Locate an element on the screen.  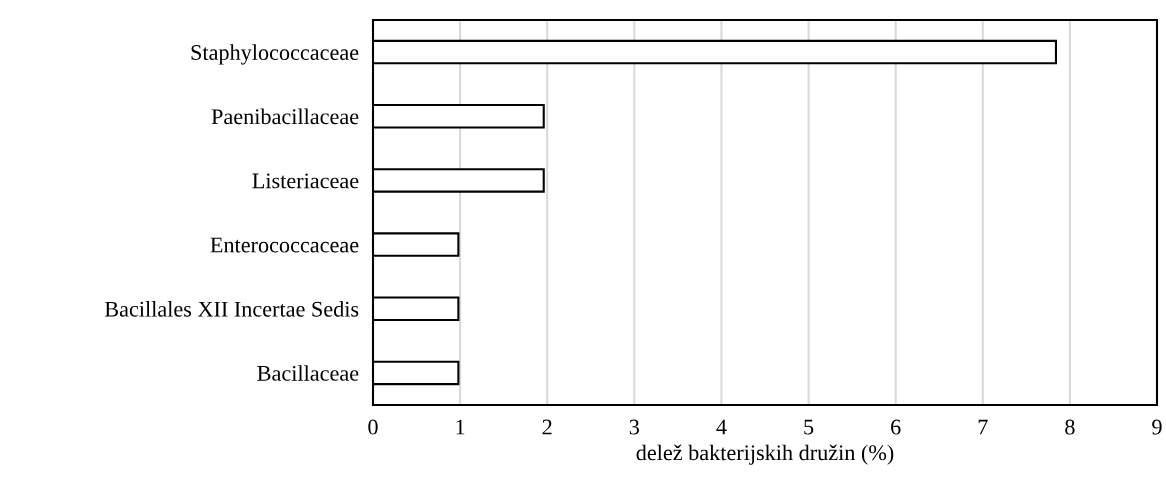
y-tick-label: Paenibacillaceae is located at coordinates (285, 116).